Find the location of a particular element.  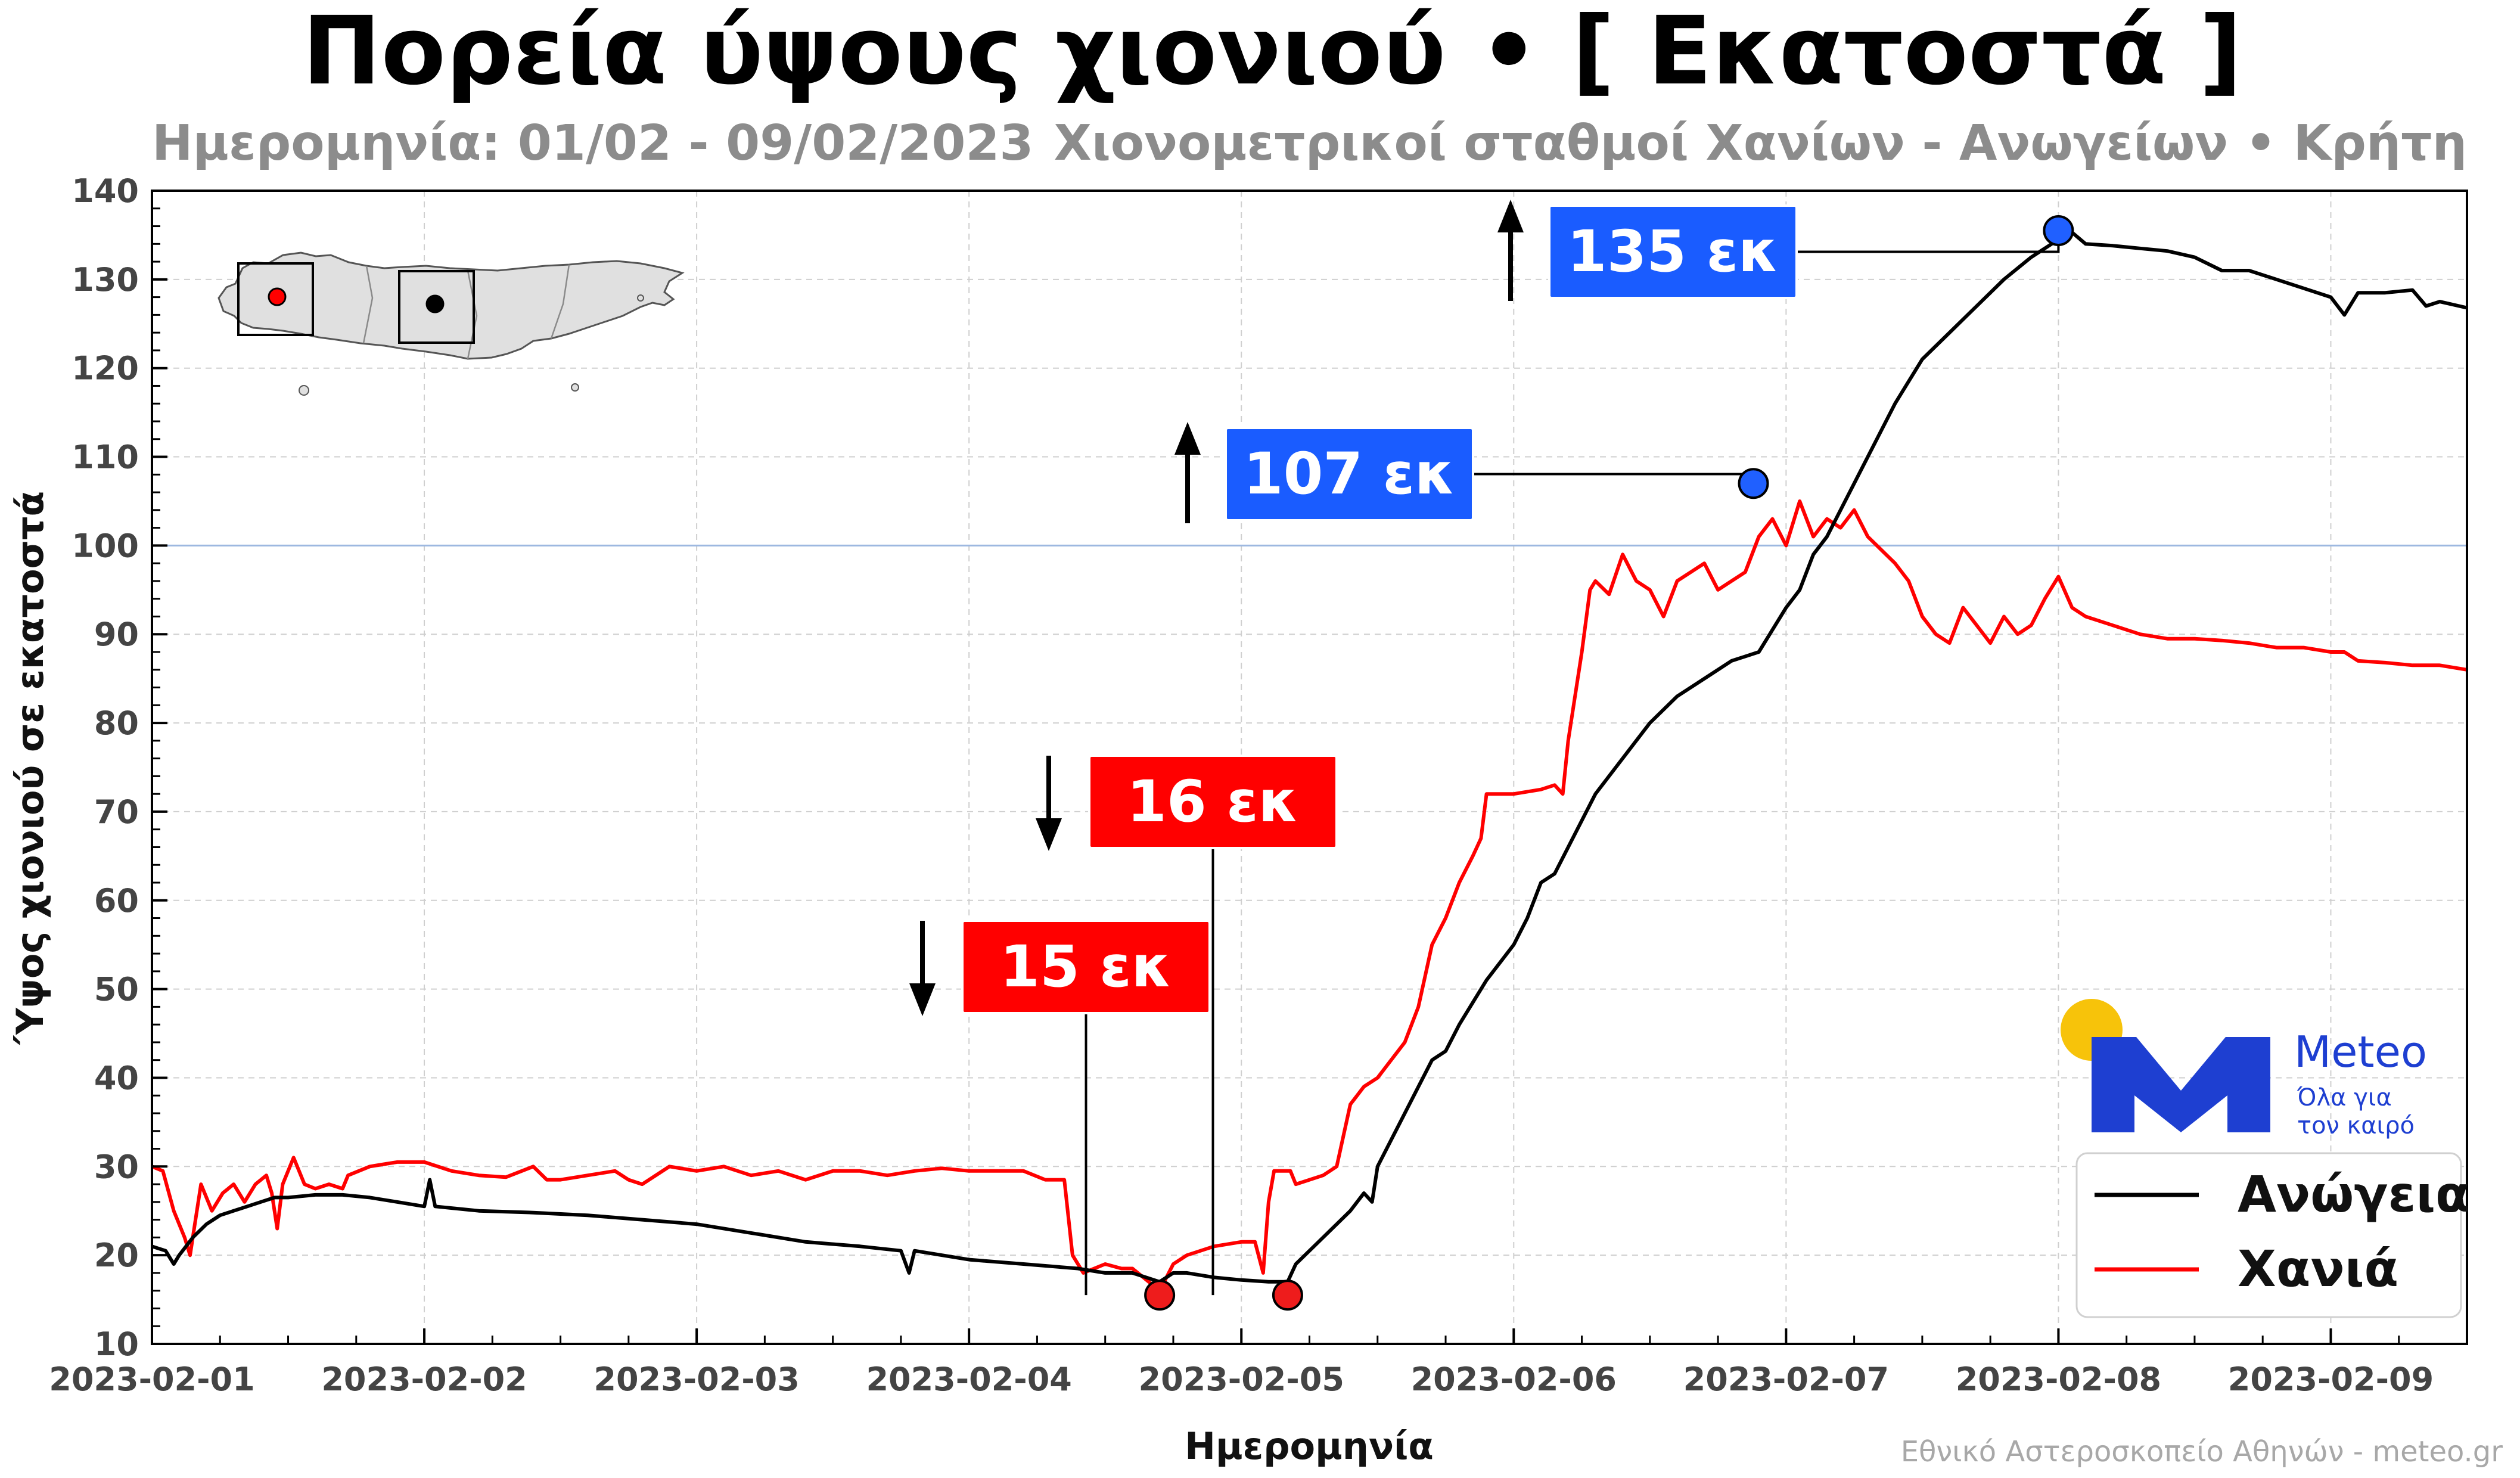

y-tick-label: 80 is located at coordinates (117, 723).